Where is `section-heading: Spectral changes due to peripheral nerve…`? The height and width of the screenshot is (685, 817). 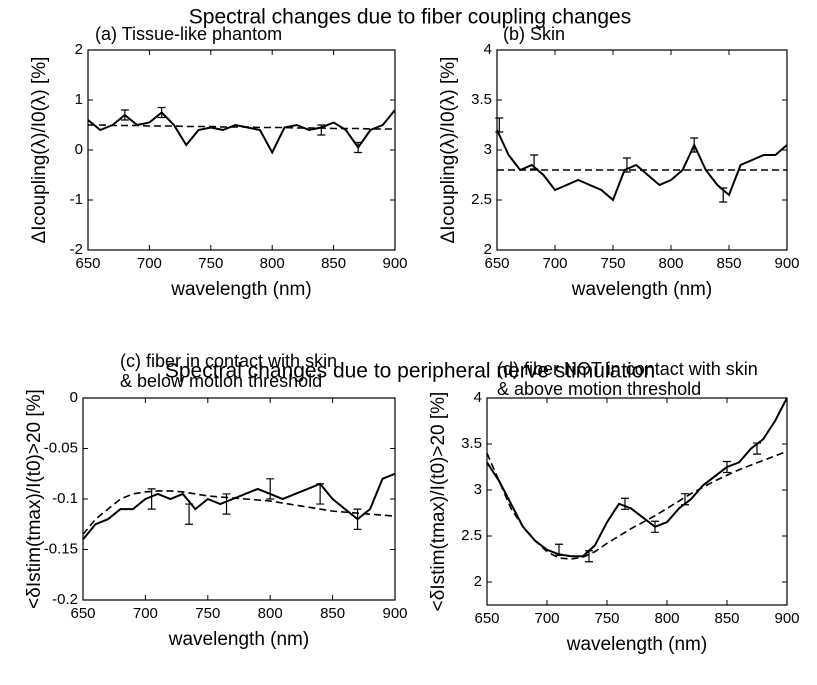
section-heading: Spectral changes due to peripheral nerve… is located at coordinates (410, 371).